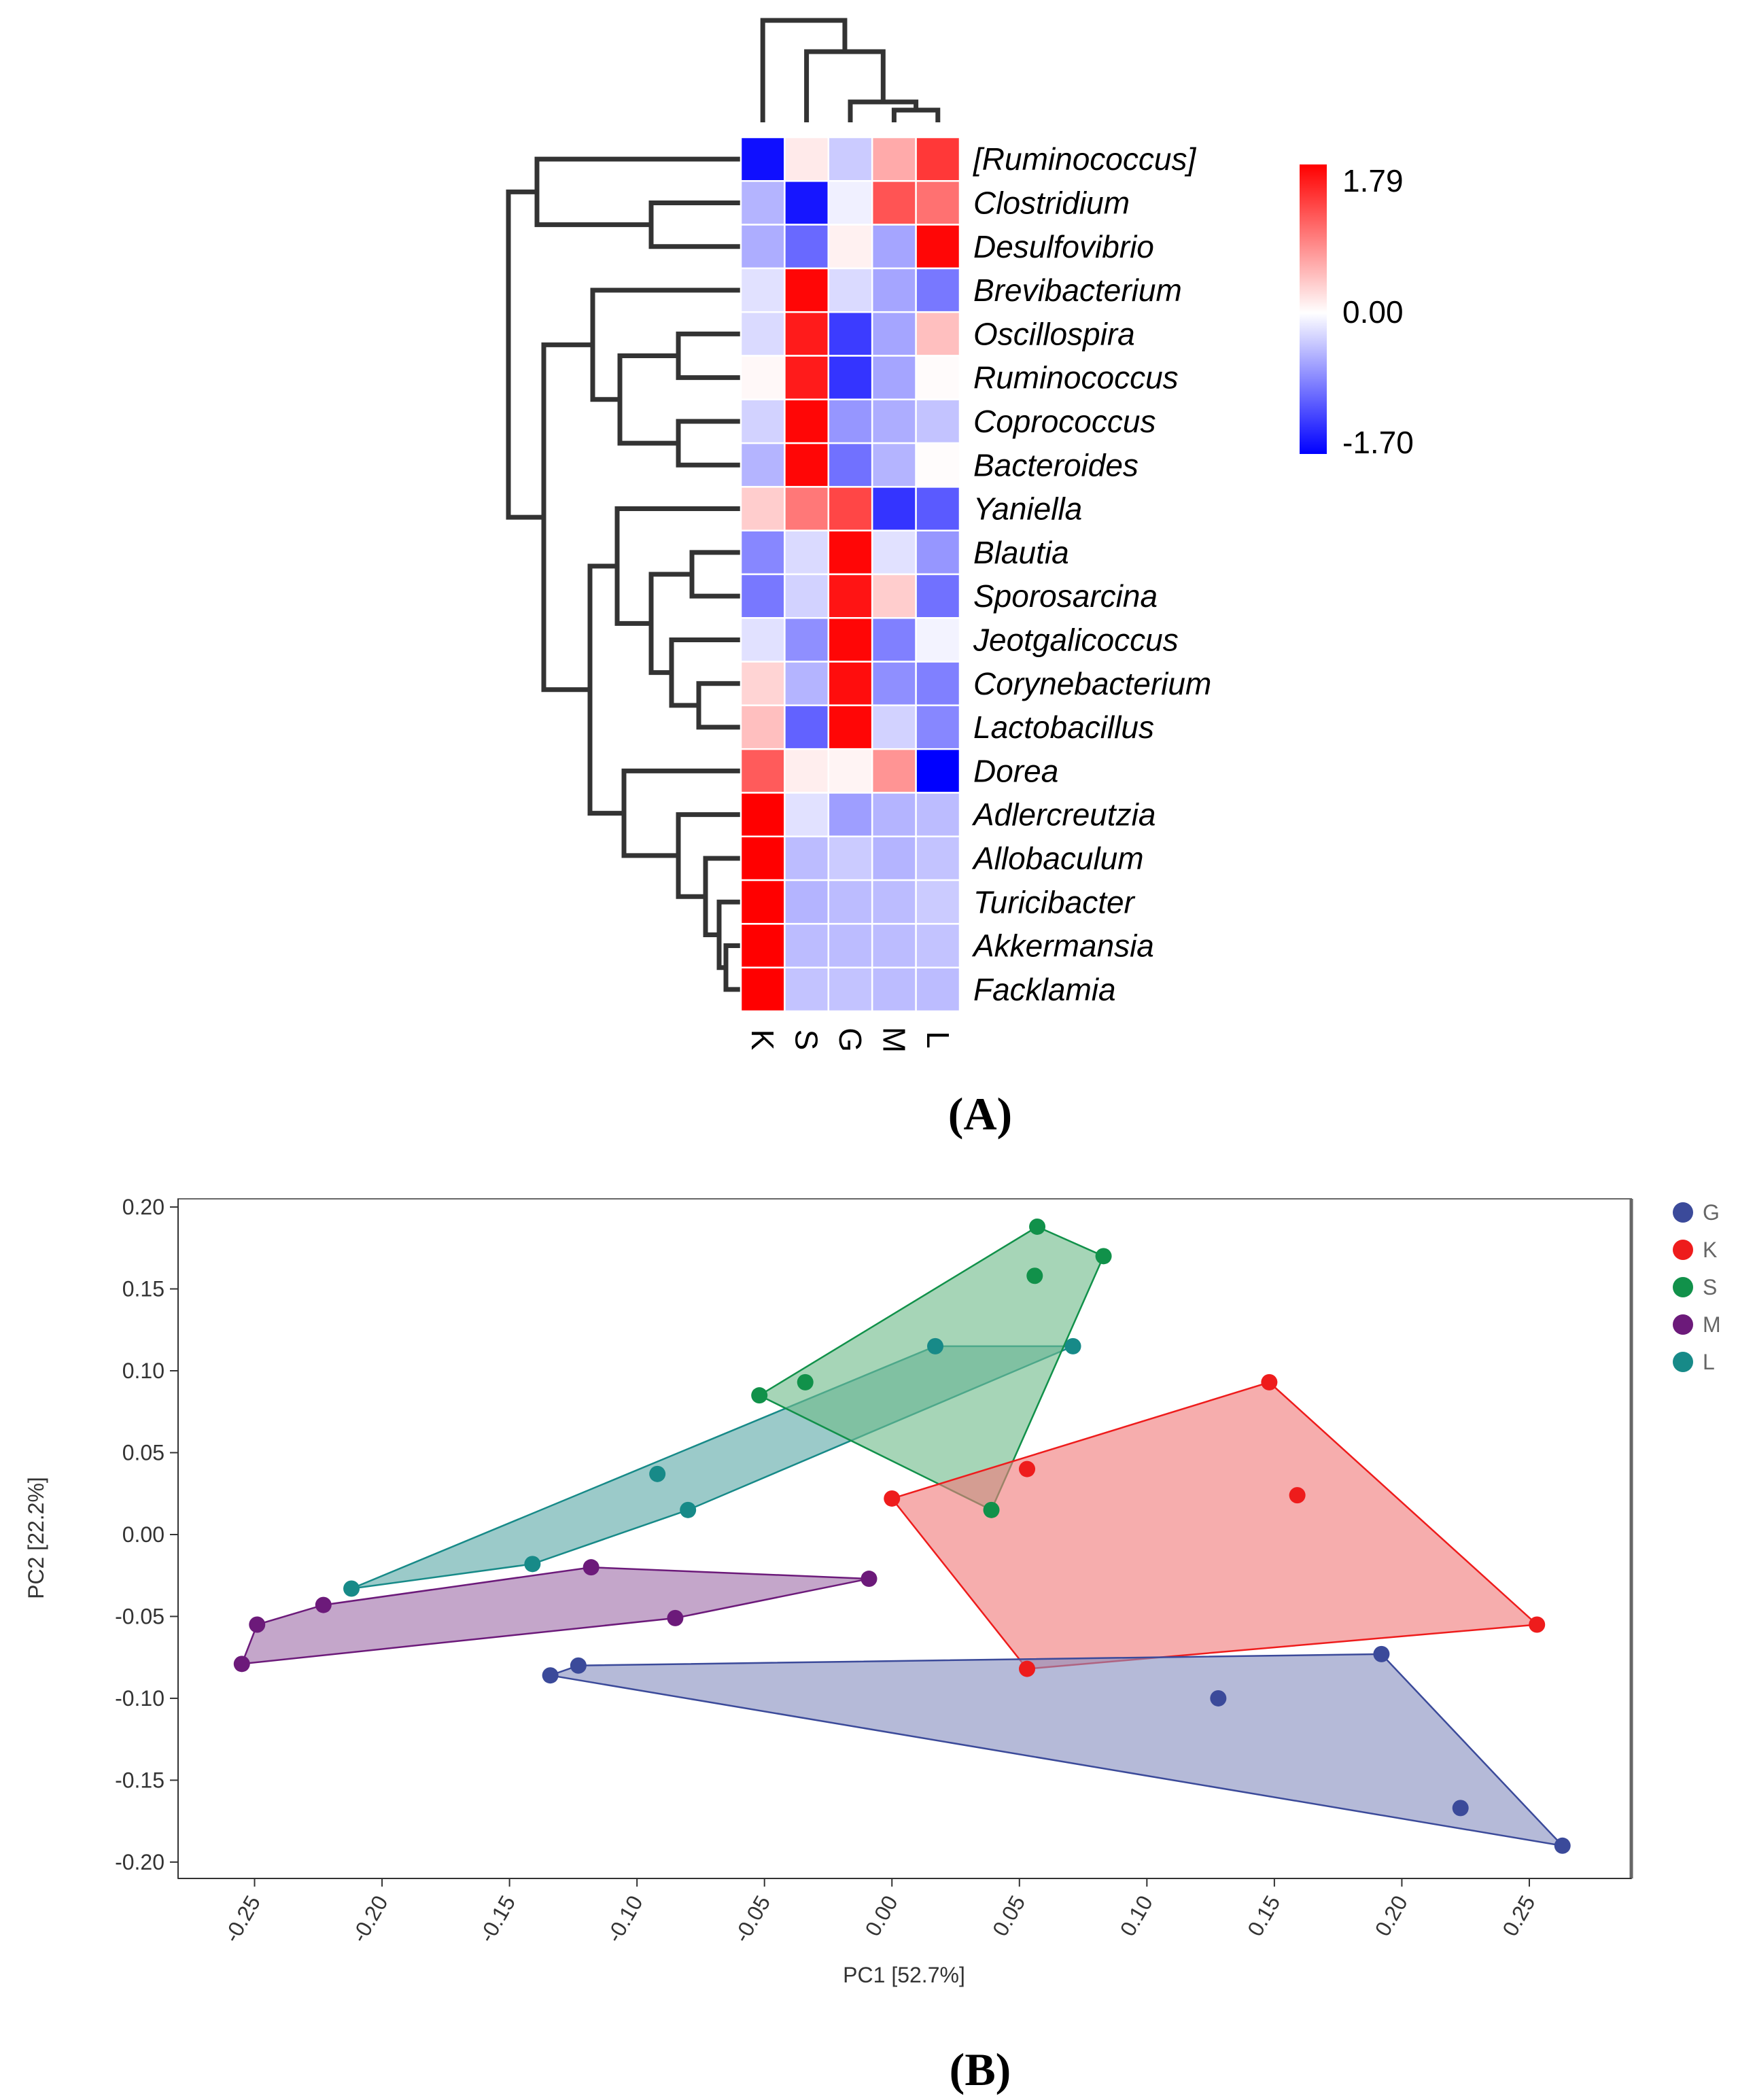 This screenshot has height=2100, width=1755. What do you see at coordinates (1021, 553) in the screenshot?
I see `row-label: Blautia` at bounding box center [1021, 553].